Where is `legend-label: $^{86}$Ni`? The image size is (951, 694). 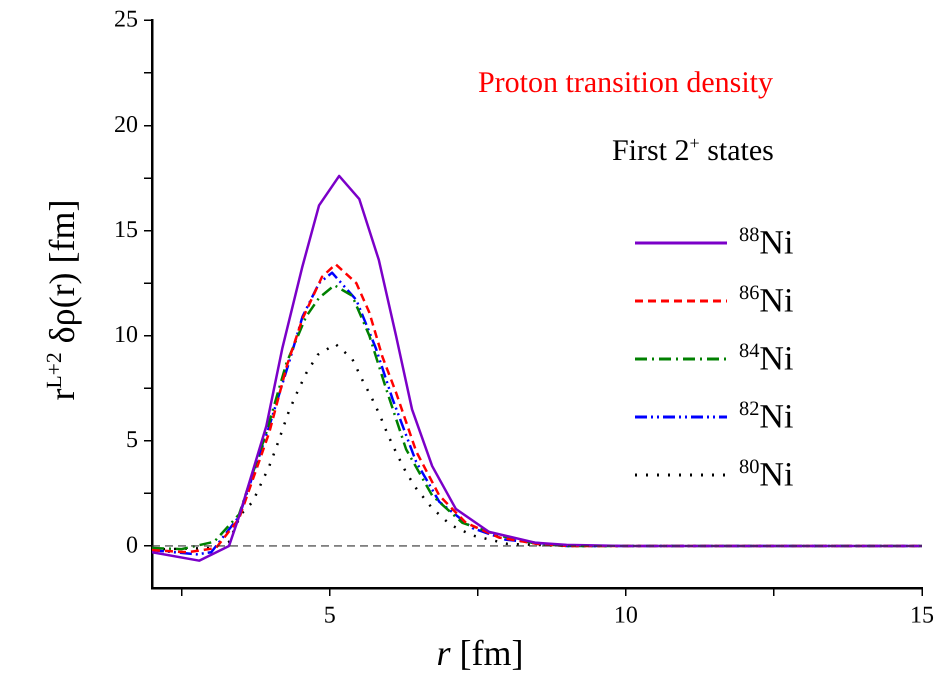
legend-label: $^{86}$Ni is located at coordinates (766, 301).